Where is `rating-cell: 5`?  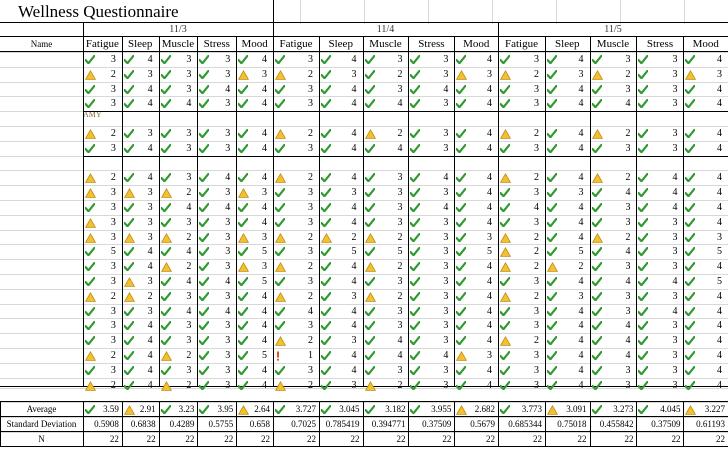 rating-cell: 5 is located at coordinates (581, 252).